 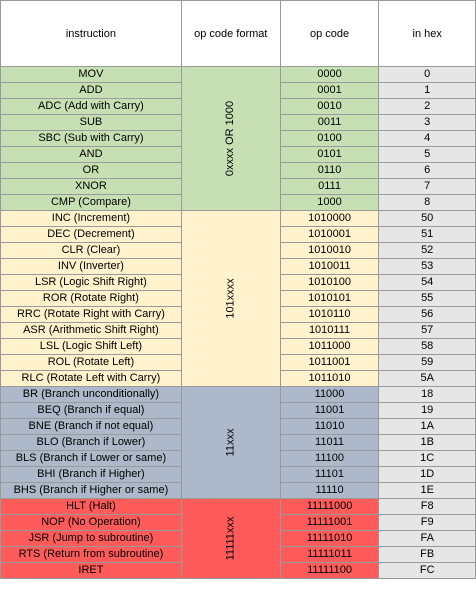 I want to click on op-code-cell: 11111001, so click(x=329, y=522).